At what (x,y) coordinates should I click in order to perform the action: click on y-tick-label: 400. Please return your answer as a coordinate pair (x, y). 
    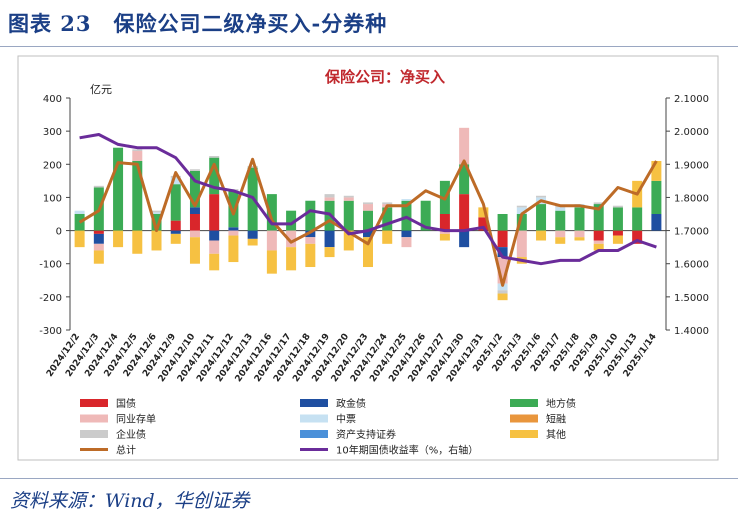
    Looking at the image, I should click on (52, 99).